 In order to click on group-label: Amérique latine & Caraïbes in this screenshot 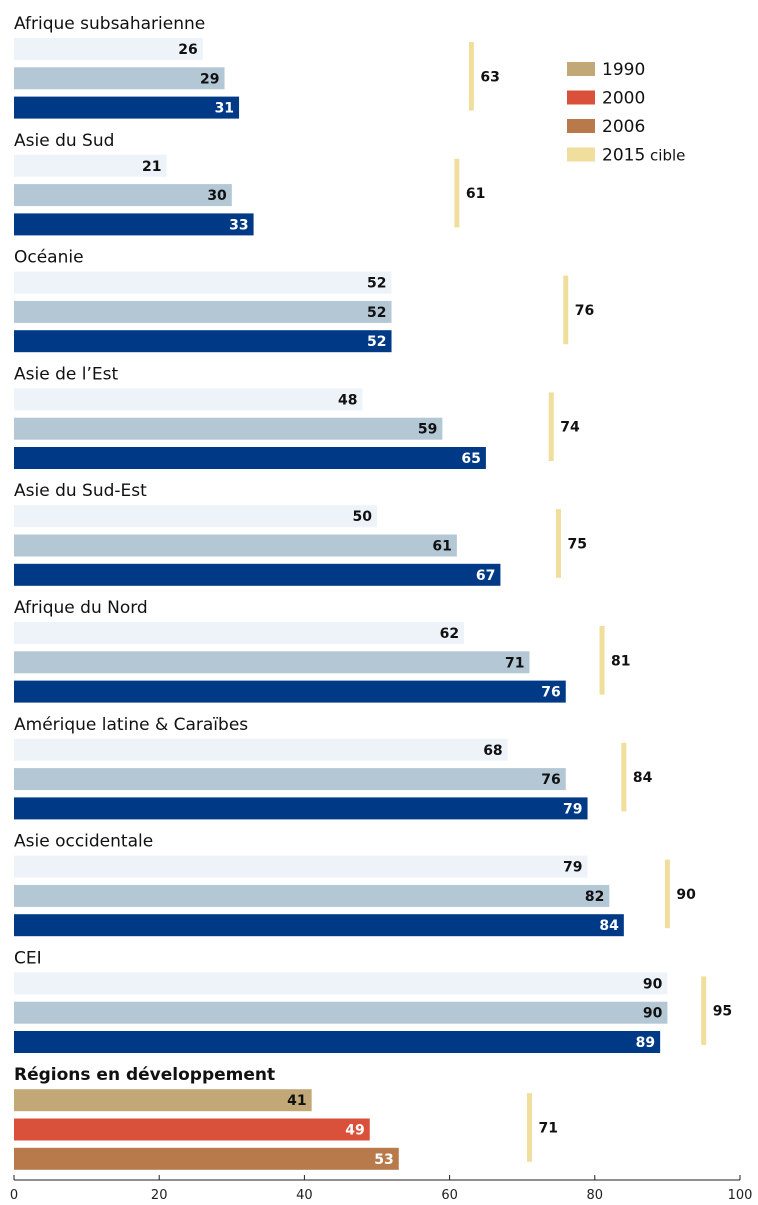, I will do `click(131, 725)`.